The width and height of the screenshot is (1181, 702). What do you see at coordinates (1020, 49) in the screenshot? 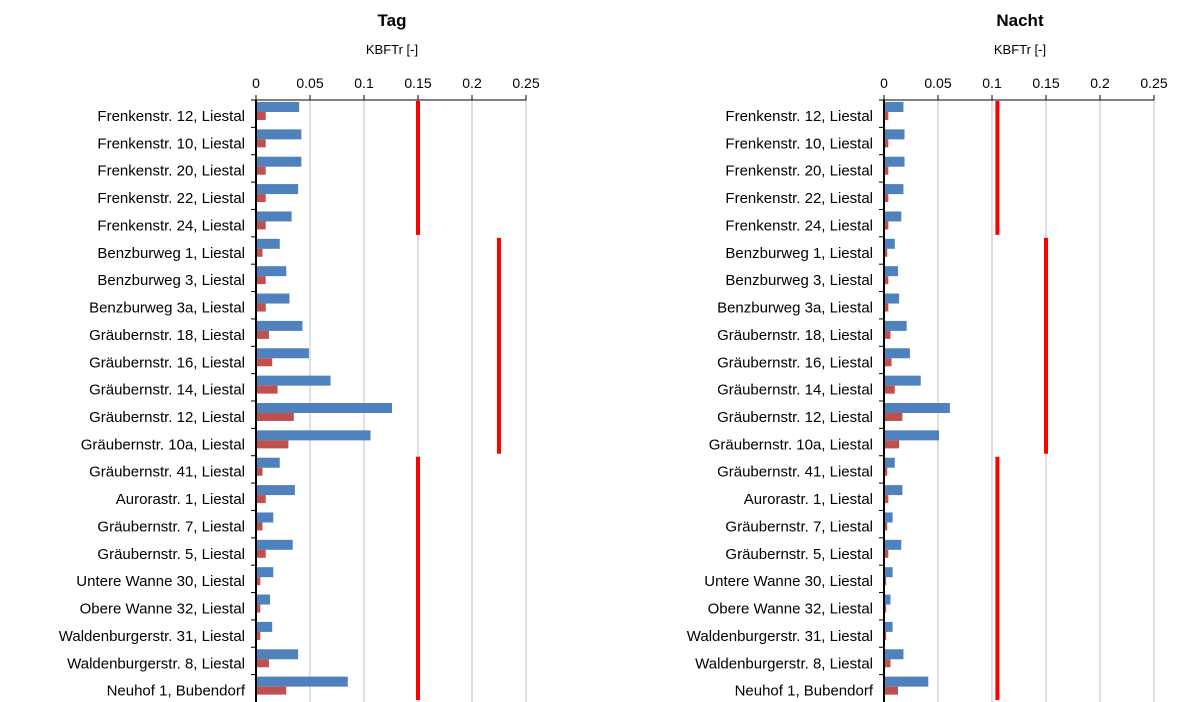
I see `x-axis-label-nacht: KBFTr [-]` at bounding box center [1020, 49].